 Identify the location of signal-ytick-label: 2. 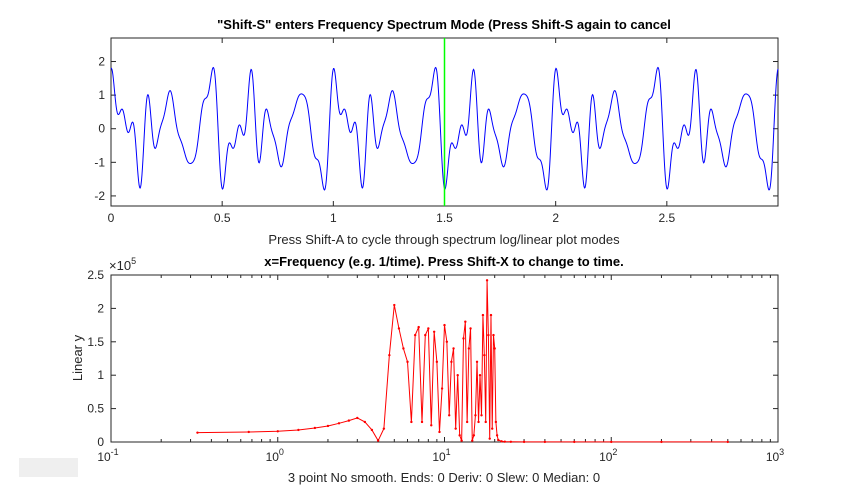
(101, 62).